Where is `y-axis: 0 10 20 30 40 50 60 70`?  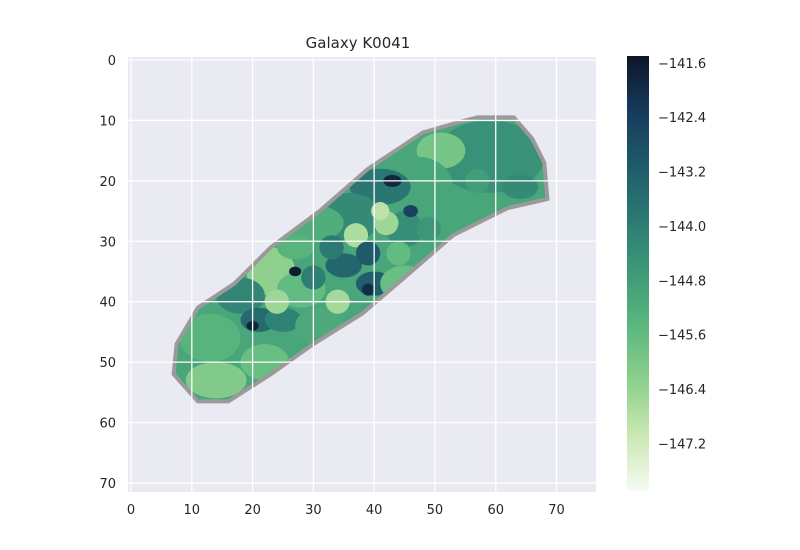 y-axis: 0 10 20 30 40 50 60 70 is located at coordinates (107, 273).